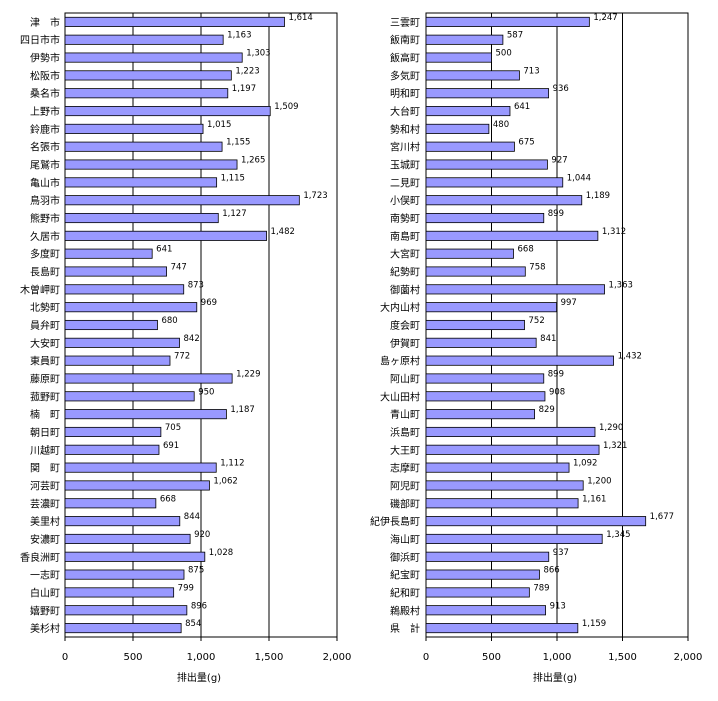  What do you see at coordinates (426, 657) in the screenshot?
I see `x-tick-label: 0` at bounding box center [426, 657].